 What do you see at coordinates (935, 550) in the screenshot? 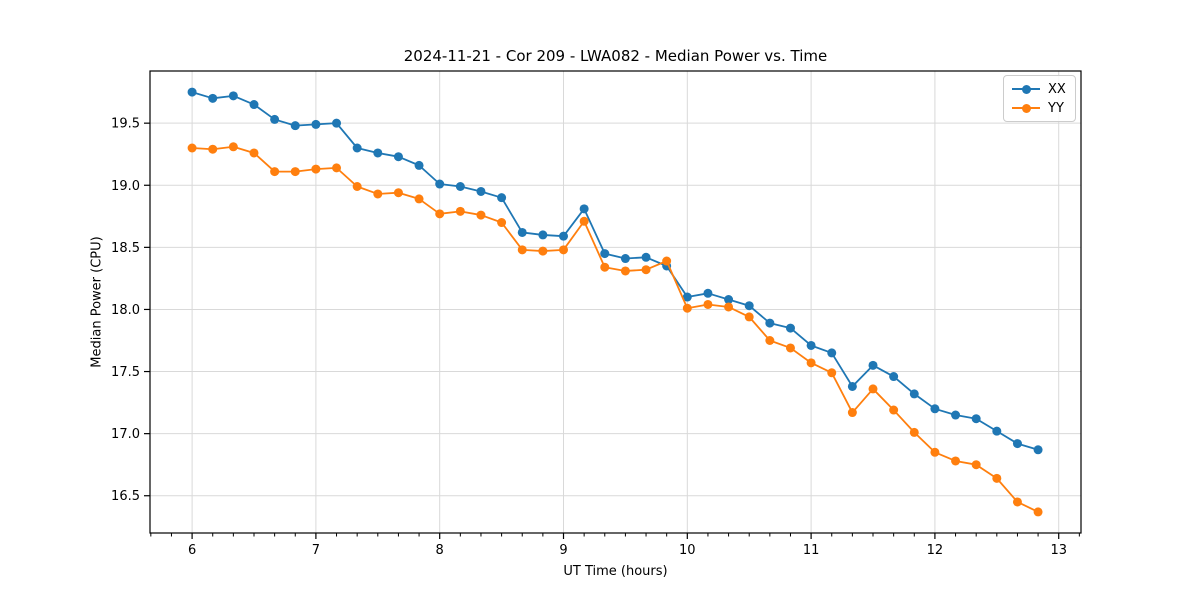
I see `x-tick-label: 12` at bounding box center [935, 550].